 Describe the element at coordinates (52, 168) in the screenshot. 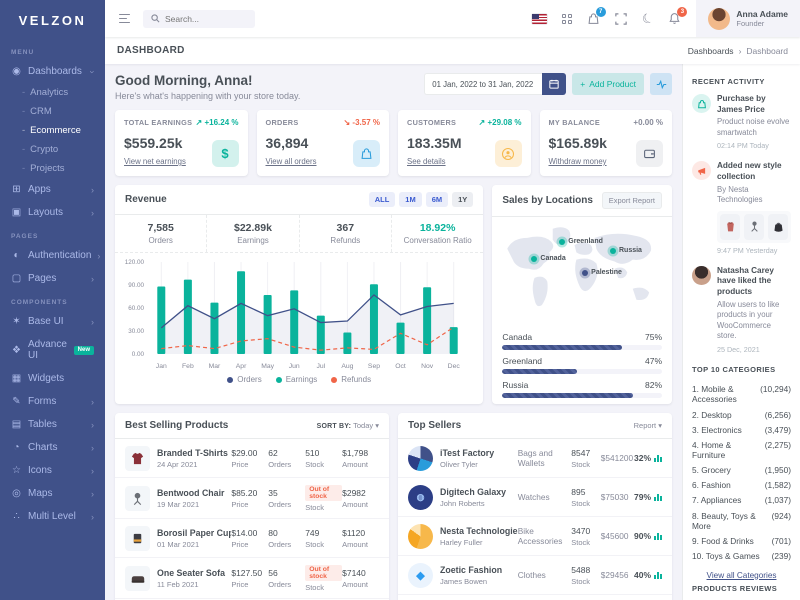

I see `sidebar-item-projects: Projects` at that location.